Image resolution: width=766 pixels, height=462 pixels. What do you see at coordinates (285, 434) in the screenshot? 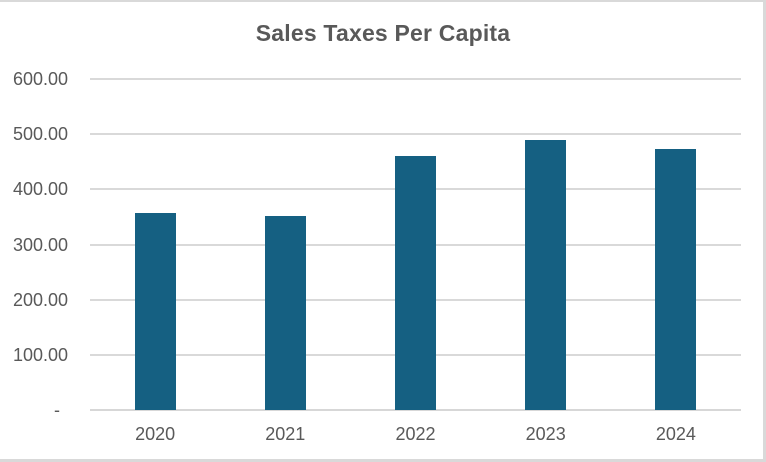
I see `x-tick-label: 2021` at bounding box center [285, 434].